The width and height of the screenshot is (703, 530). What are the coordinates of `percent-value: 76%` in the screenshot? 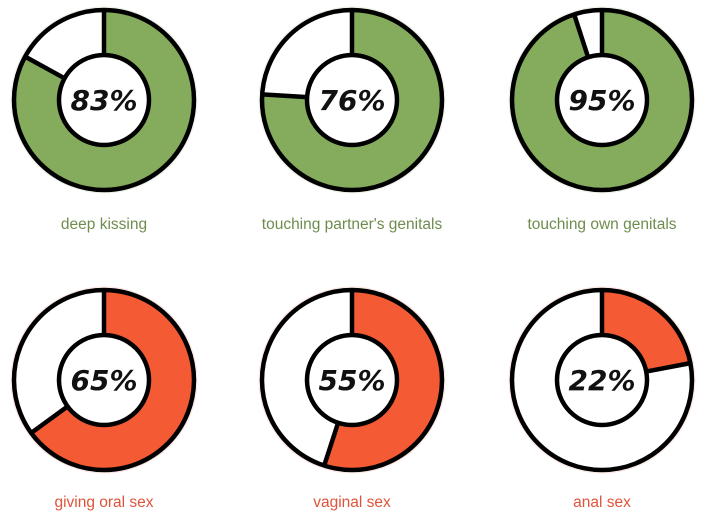 It's located at (351, 100).